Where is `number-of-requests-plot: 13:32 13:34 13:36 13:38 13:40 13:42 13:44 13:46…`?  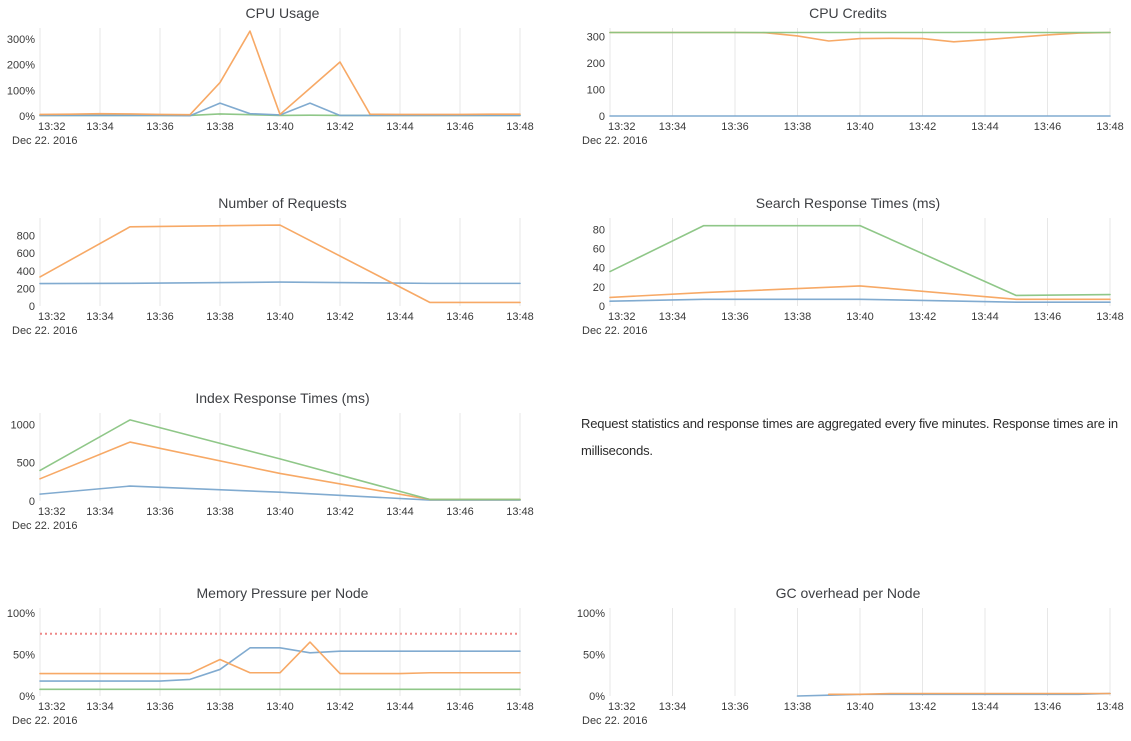 number-of-requests-plot: 13:32 13:34 13:36 13:38 13:40 13:42 13:44 13:46… is located at coordinates (273, 277).